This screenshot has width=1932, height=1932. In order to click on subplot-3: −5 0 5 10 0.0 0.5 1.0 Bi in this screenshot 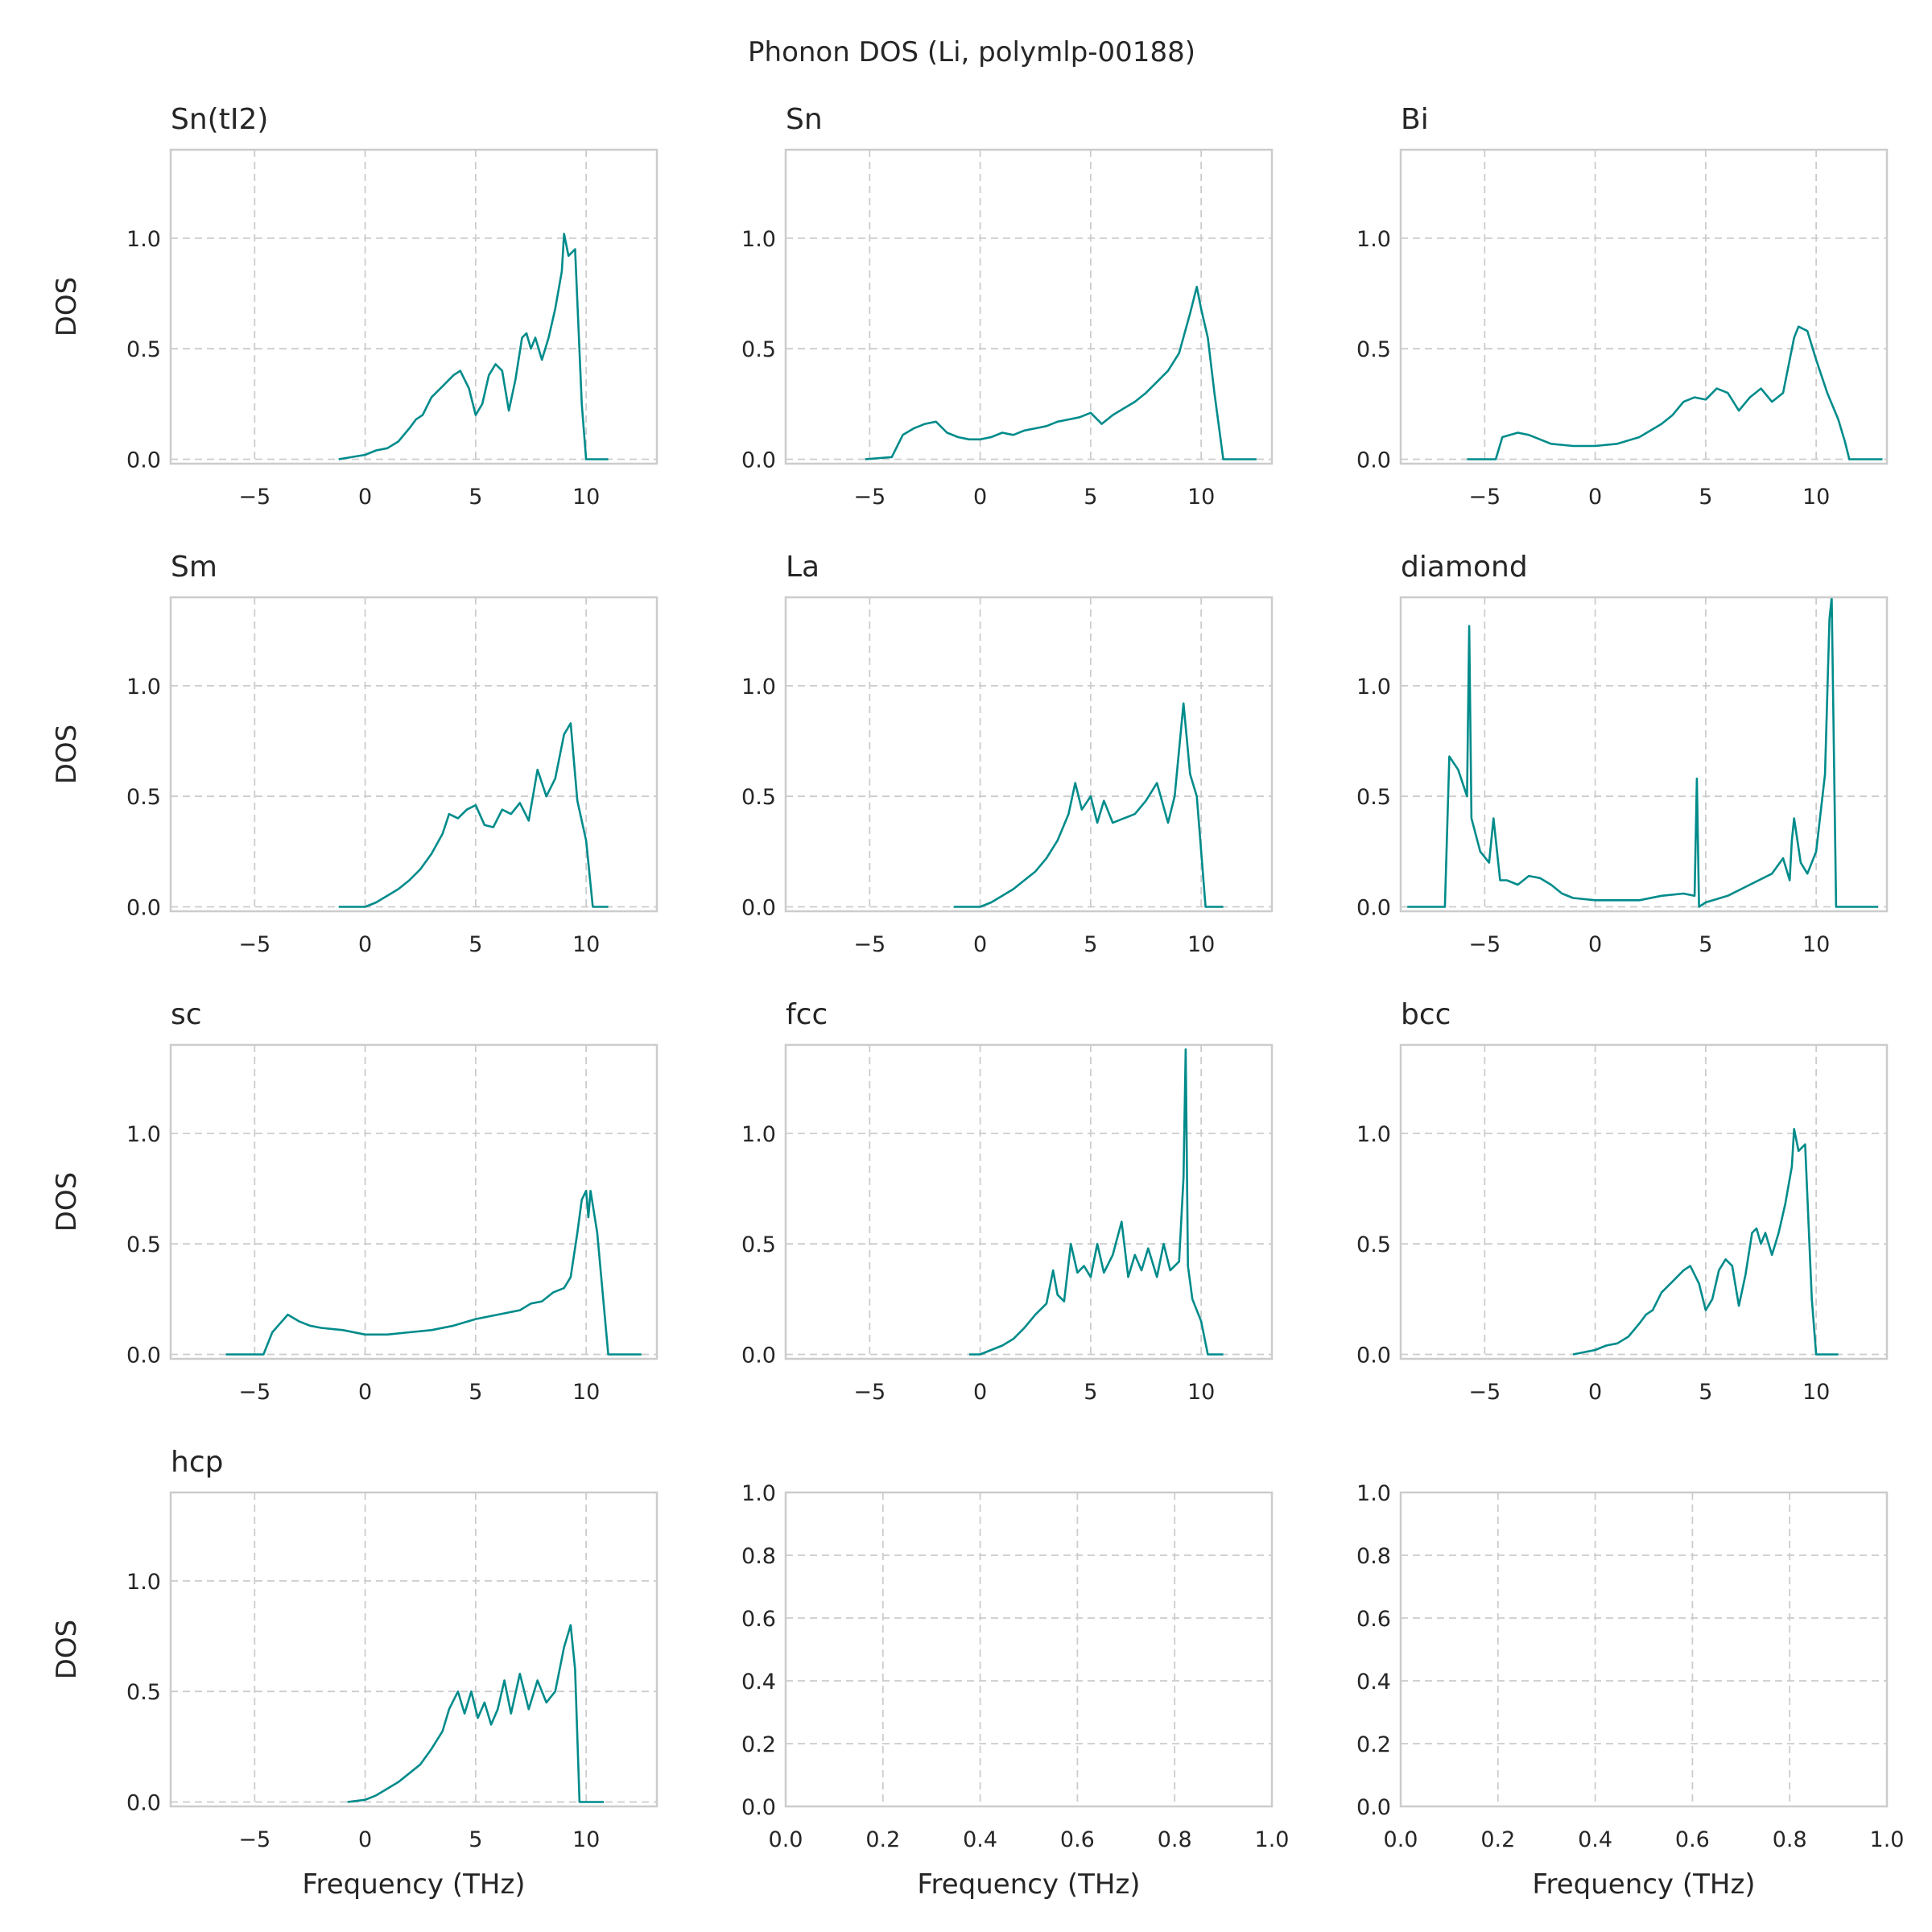, I will do `click(1622, 306)`.